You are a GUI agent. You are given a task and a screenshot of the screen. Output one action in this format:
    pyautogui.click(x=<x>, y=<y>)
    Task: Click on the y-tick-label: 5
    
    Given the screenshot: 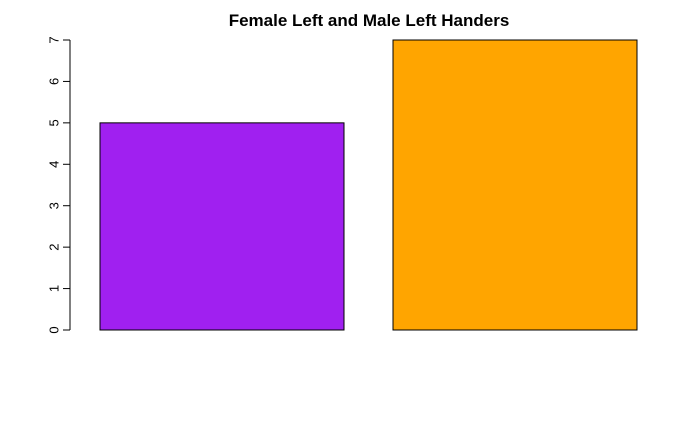 What is the action you would take?
    pyautogui.click(x=54, y=122)
    